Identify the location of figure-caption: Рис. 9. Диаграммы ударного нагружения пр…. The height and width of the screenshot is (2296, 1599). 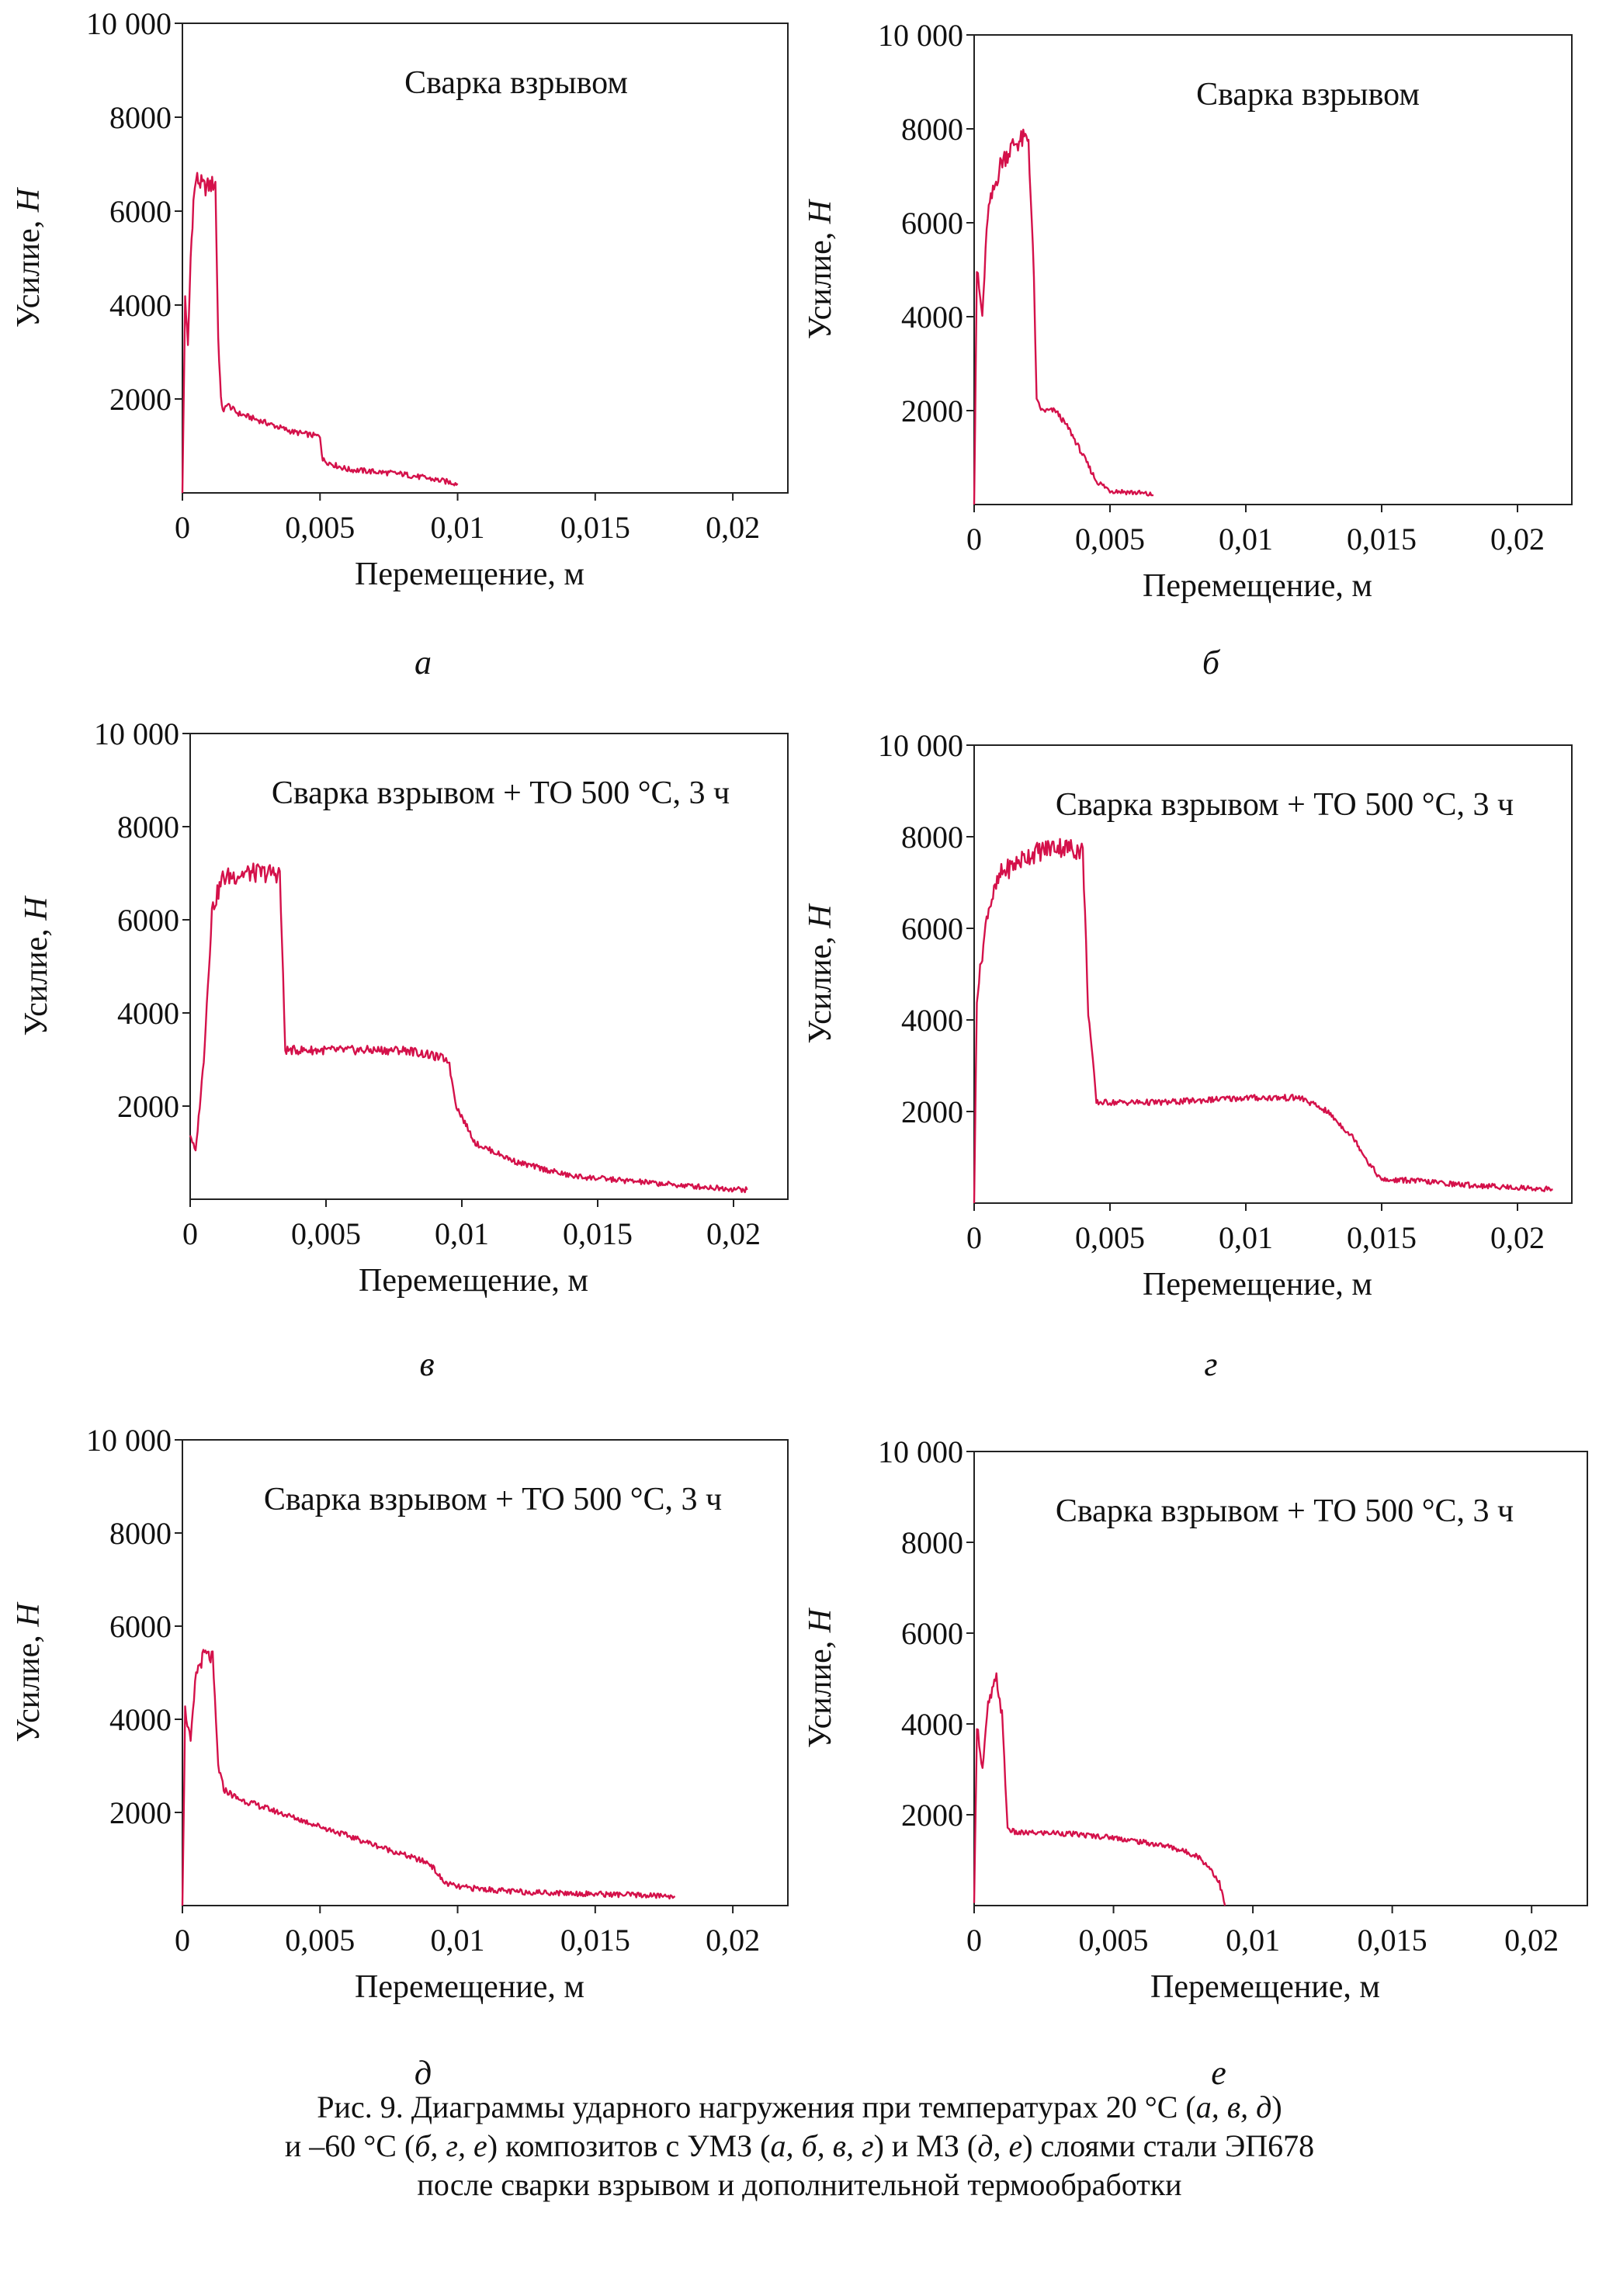
(799, 2146).